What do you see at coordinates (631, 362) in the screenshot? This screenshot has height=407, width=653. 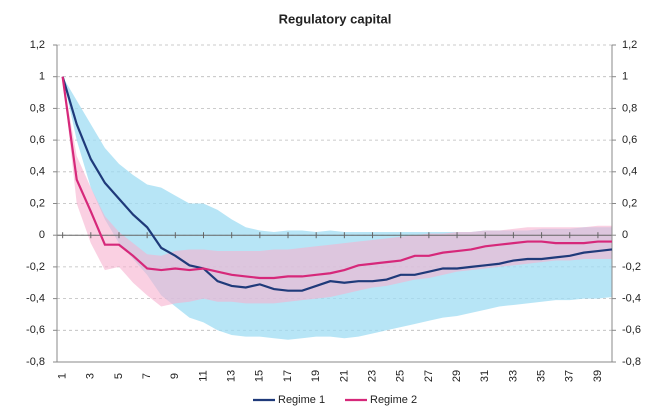 I see `y2-tick-label: -0,8` at bounding box center [631, 362].